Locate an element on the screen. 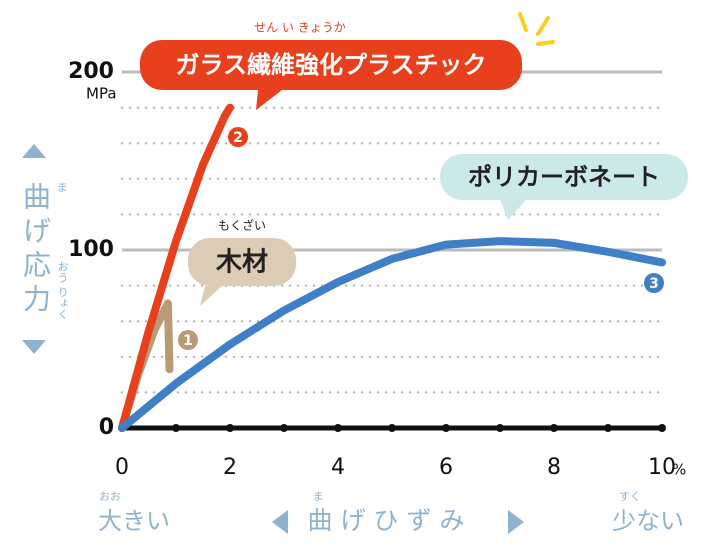 Image resolution: width=727 pixels, height=547 pixels. y-axis-ruby: ま is located at coordinates (62, 187).